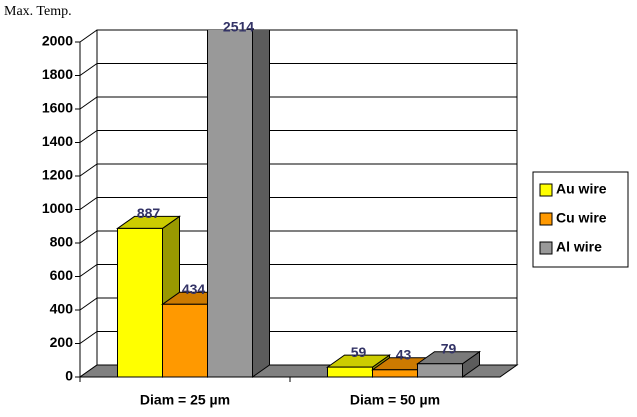  Describe the element at coordinates (62, 309) in the screenshot. I see `y-tick-label: 400` at that location.